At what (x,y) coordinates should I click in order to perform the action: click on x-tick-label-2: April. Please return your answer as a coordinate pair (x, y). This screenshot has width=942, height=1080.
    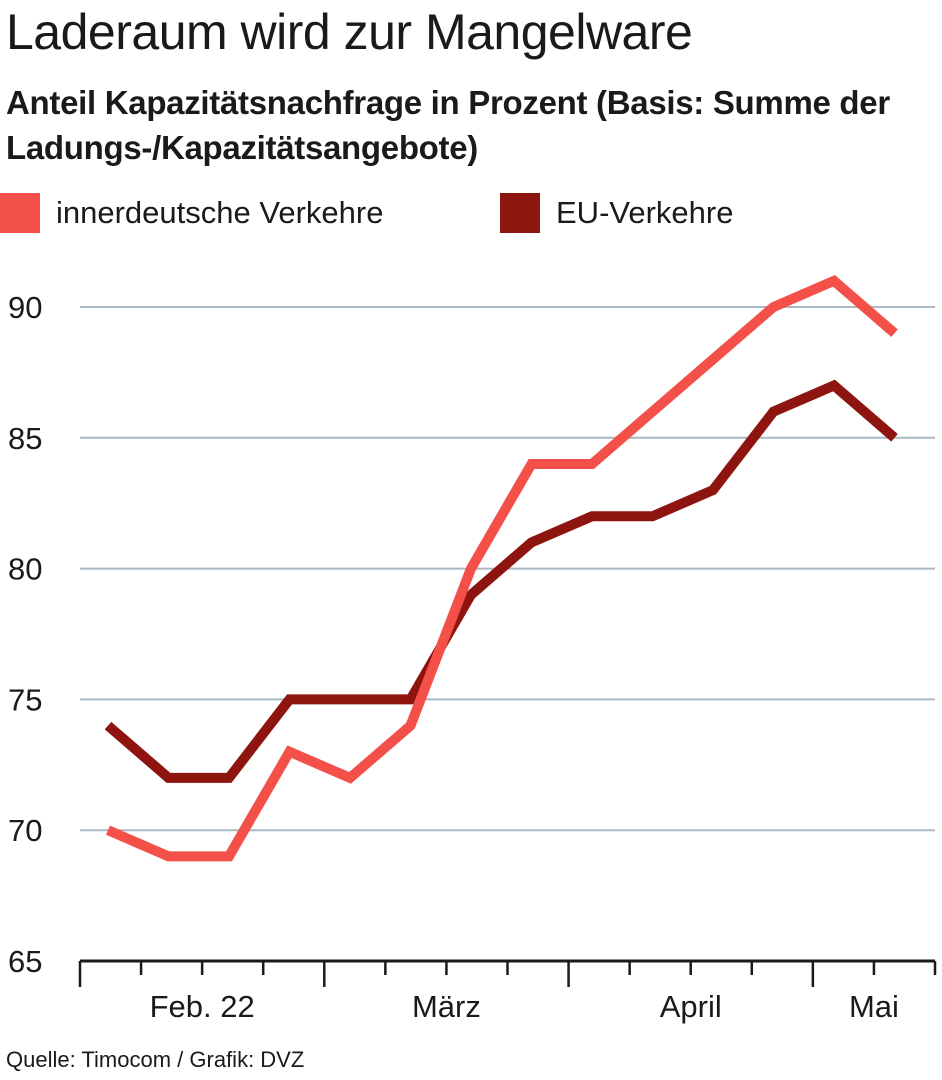
    Looking at the image, I should click on (691, 1006).